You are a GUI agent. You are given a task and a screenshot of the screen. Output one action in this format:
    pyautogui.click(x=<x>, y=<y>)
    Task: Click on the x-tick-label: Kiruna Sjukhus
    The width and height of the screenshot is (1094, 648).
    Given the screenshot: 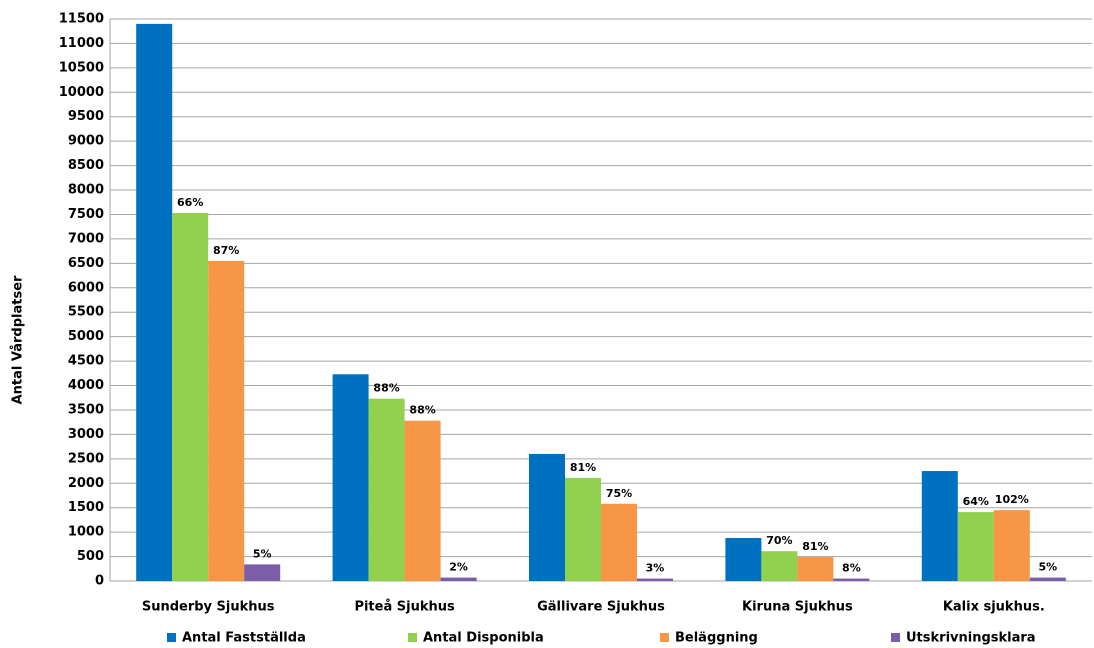 What is the action you would take?
    pyautogui.click(x=797, y=607)
    